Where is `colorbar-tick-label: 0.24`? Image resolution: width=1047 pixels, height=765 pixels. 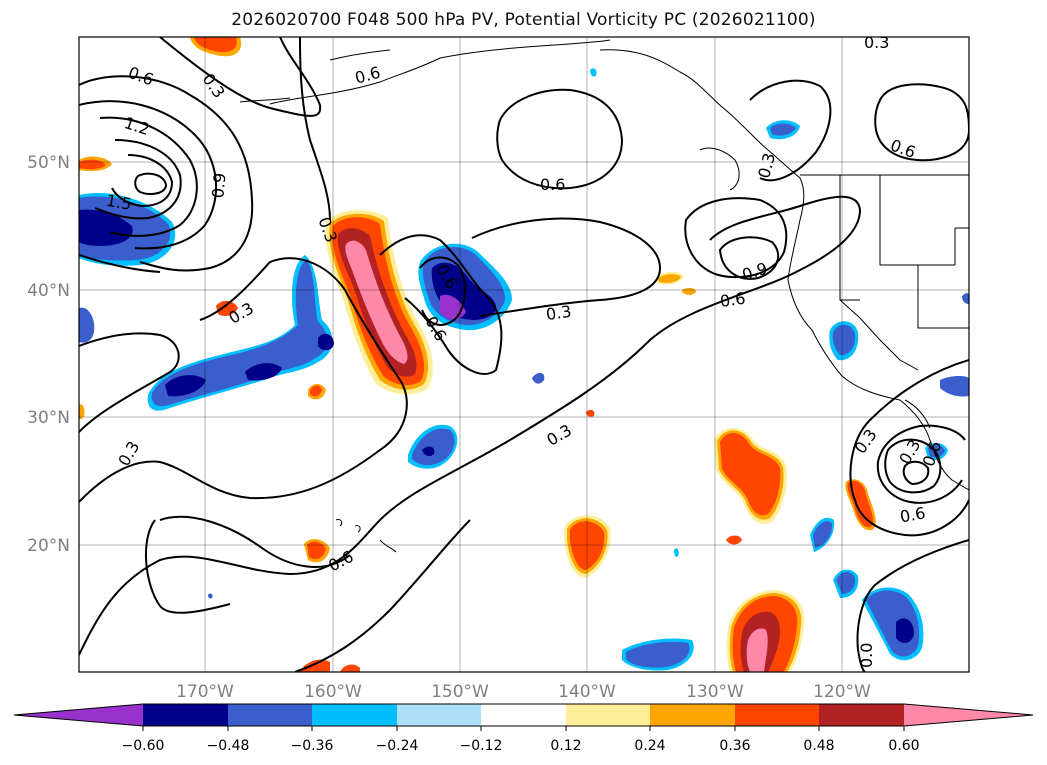
colorbar-tick-label: 0.24 is located at coordinates (649, 746).